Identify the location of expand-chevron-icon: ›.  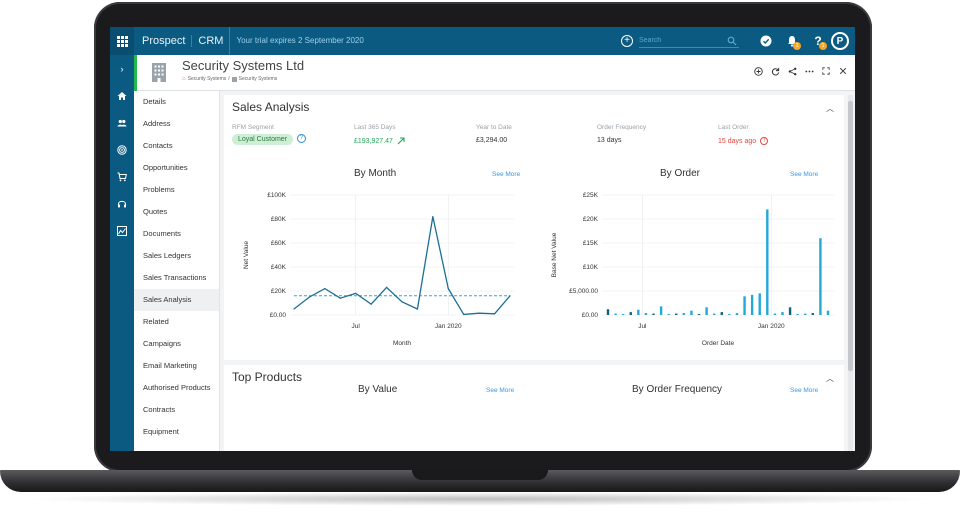
(122, 68).